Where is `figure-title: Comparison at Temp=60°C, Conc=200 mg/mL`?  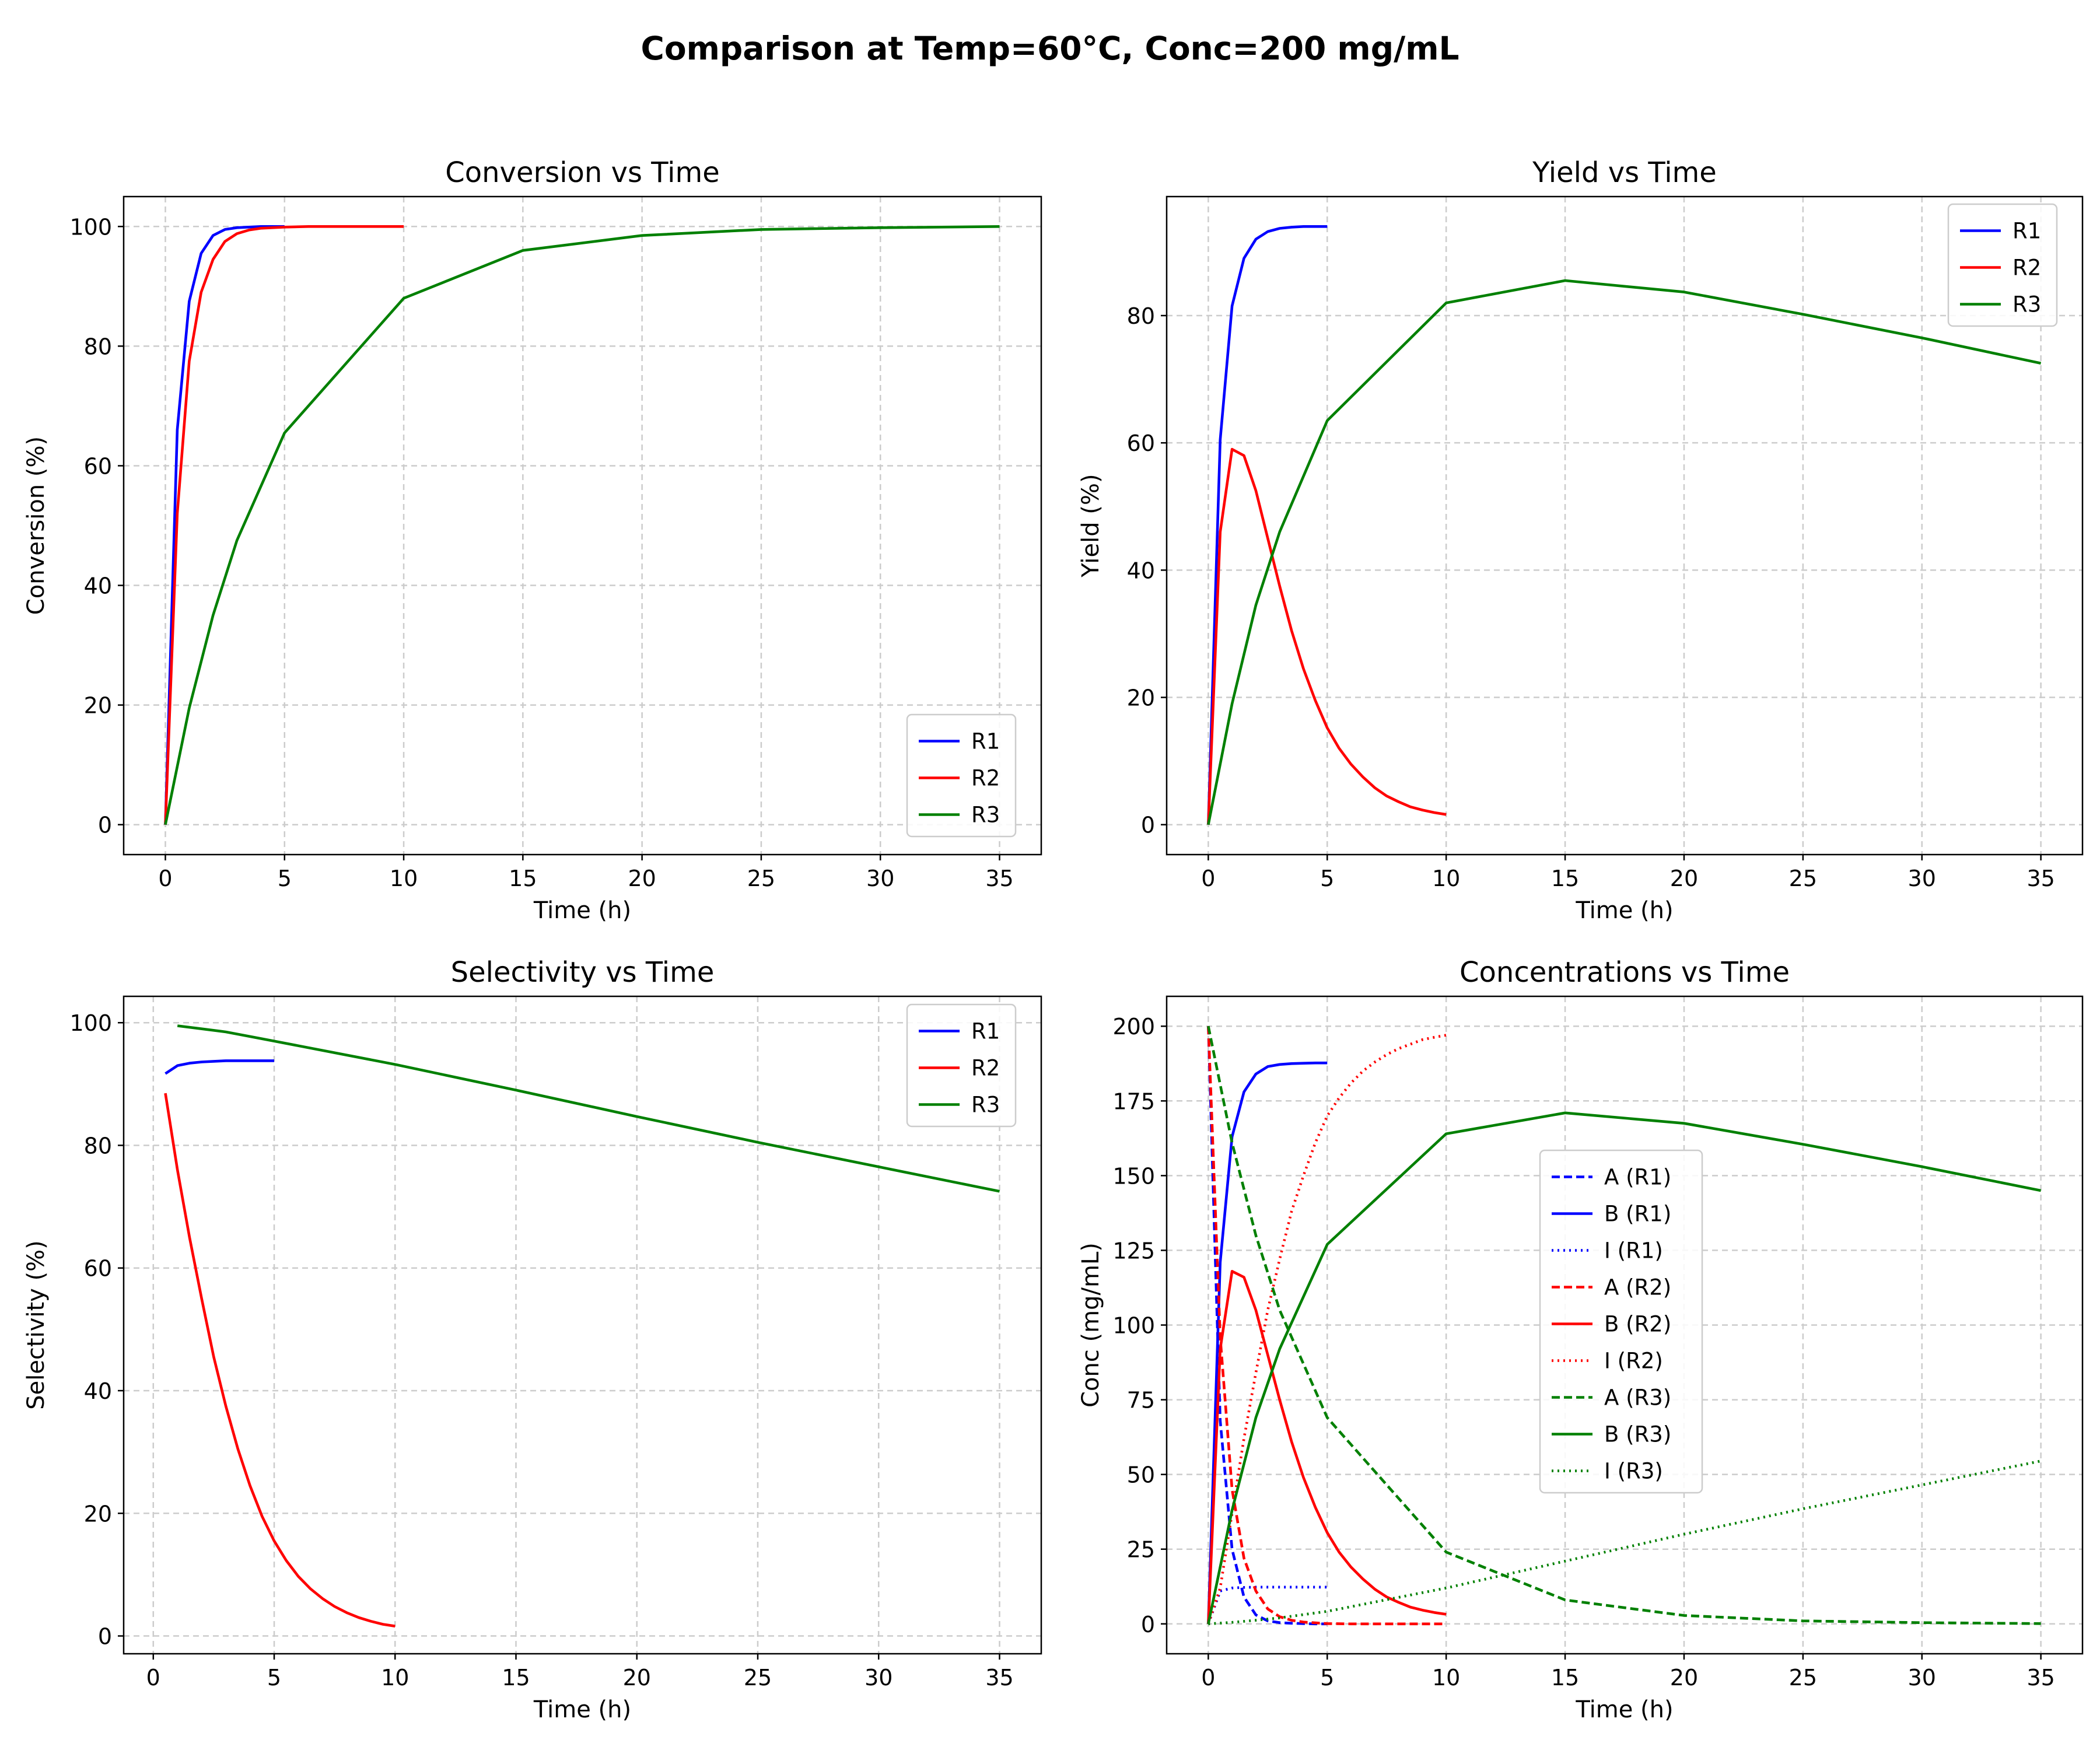
figure-title: Comparison at Temp=60°C, Conc=200 mg/mL is located at coordinates (1049, 48).